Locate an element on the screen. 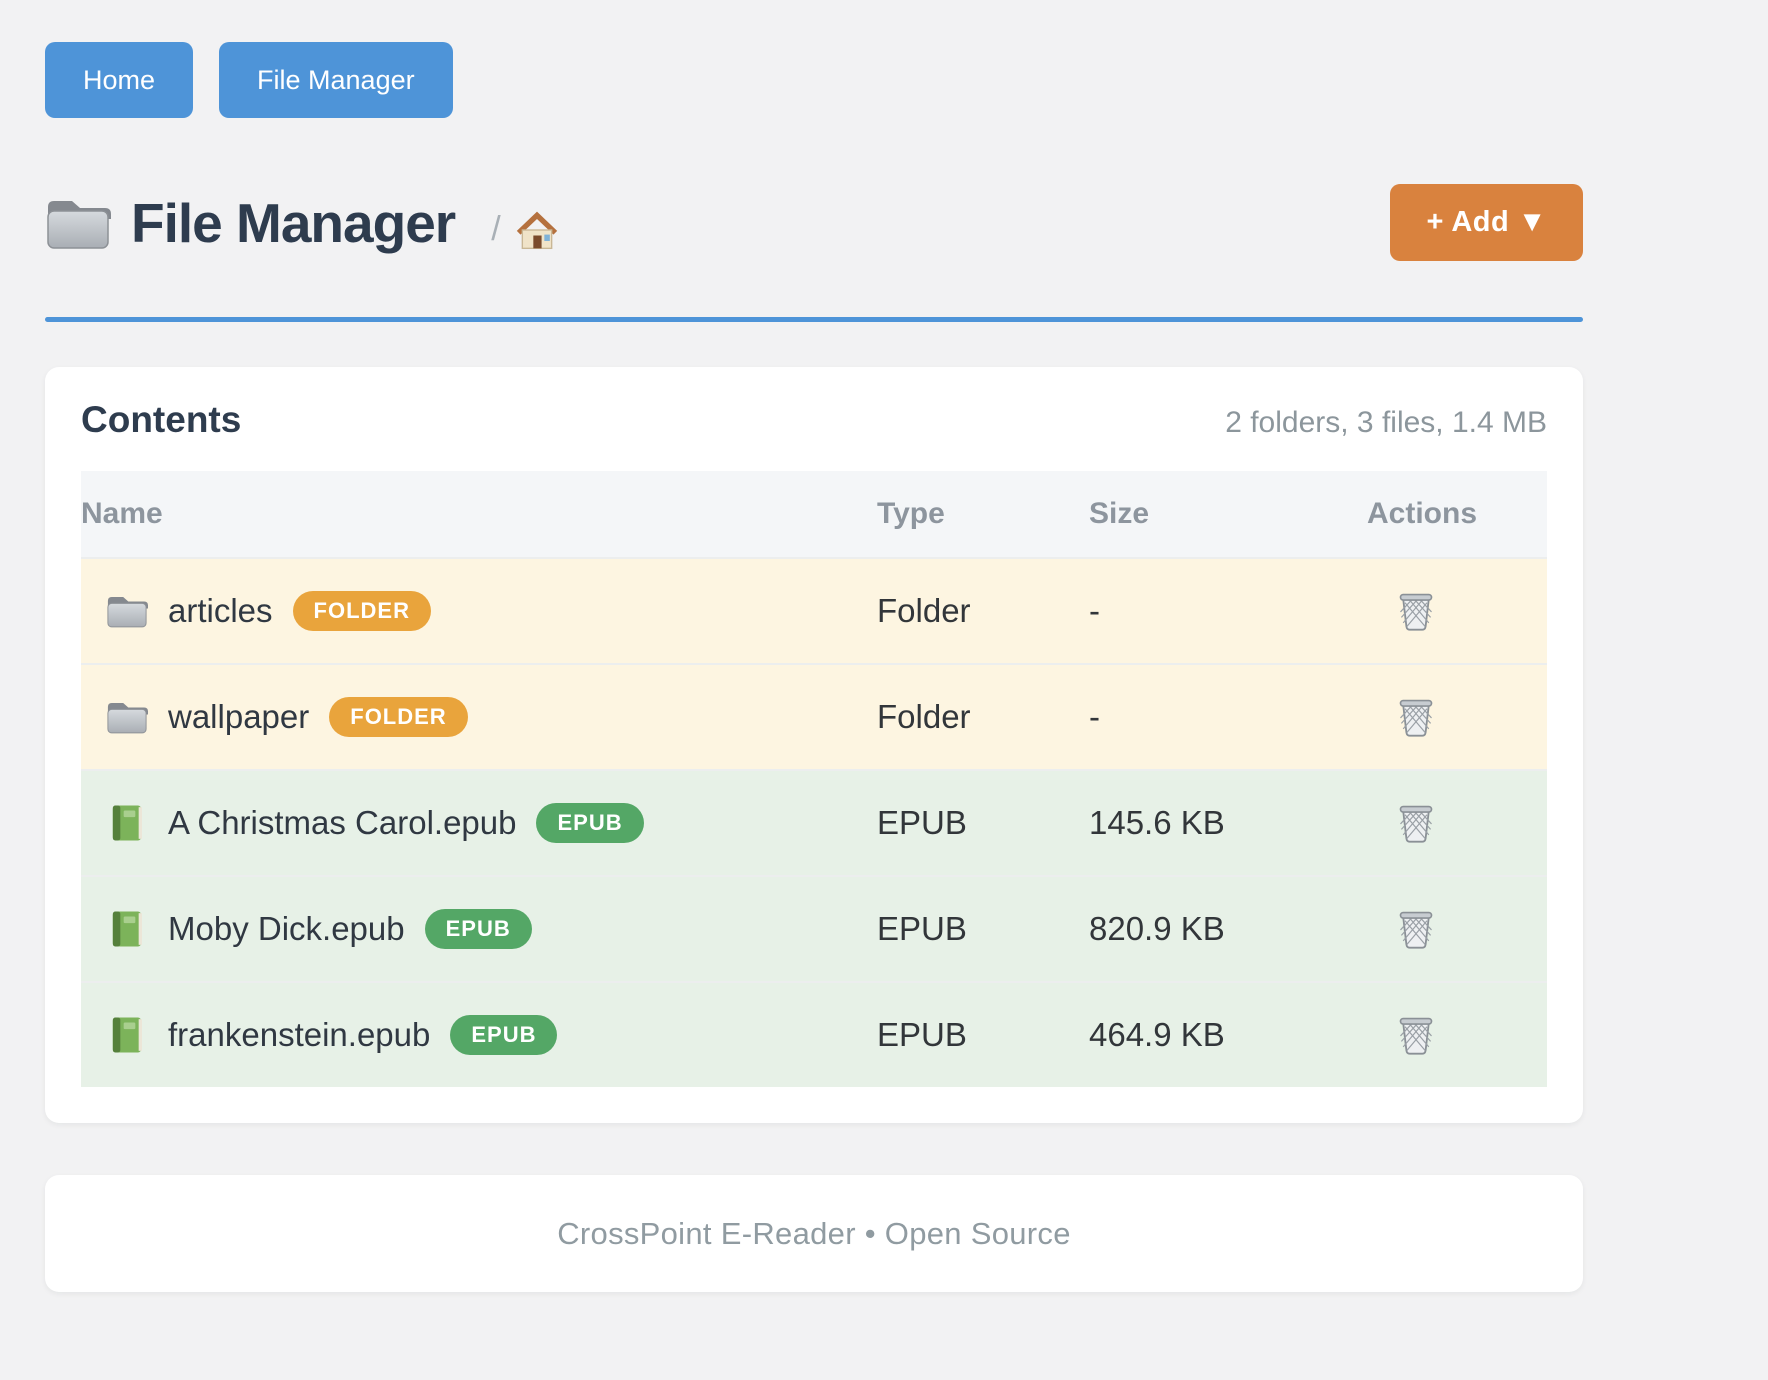  column-header-type: Type is located at coordinates (911, 513).